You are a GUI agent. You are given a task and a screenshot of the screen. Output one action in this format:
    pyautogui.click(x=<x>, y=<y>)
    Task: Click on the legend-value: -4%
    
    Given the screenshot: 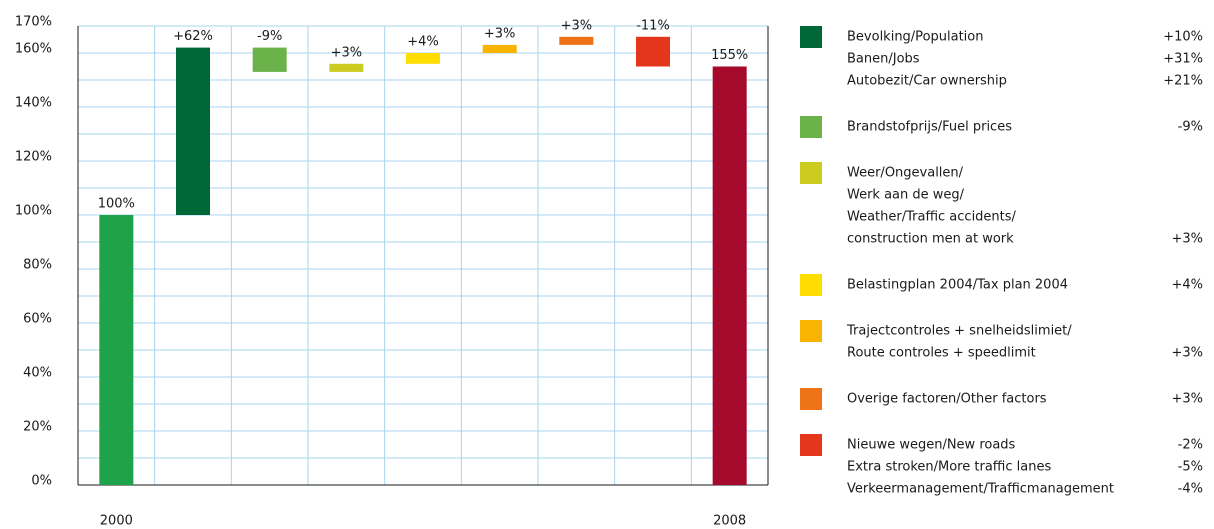 What is the action you would take?
    pyautogui.click(x=1190, y=489)
    